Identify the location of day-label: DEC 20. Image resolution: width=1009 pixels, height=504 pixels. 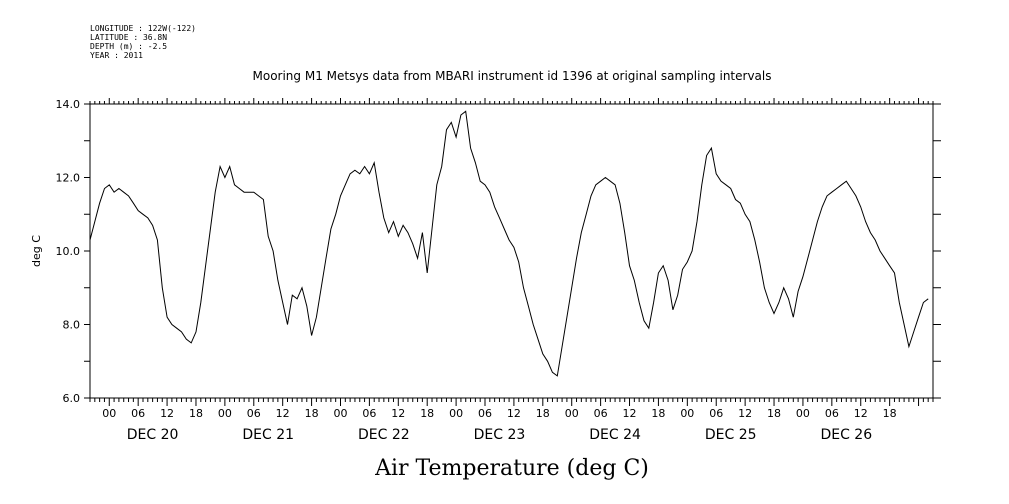
(153, 435).